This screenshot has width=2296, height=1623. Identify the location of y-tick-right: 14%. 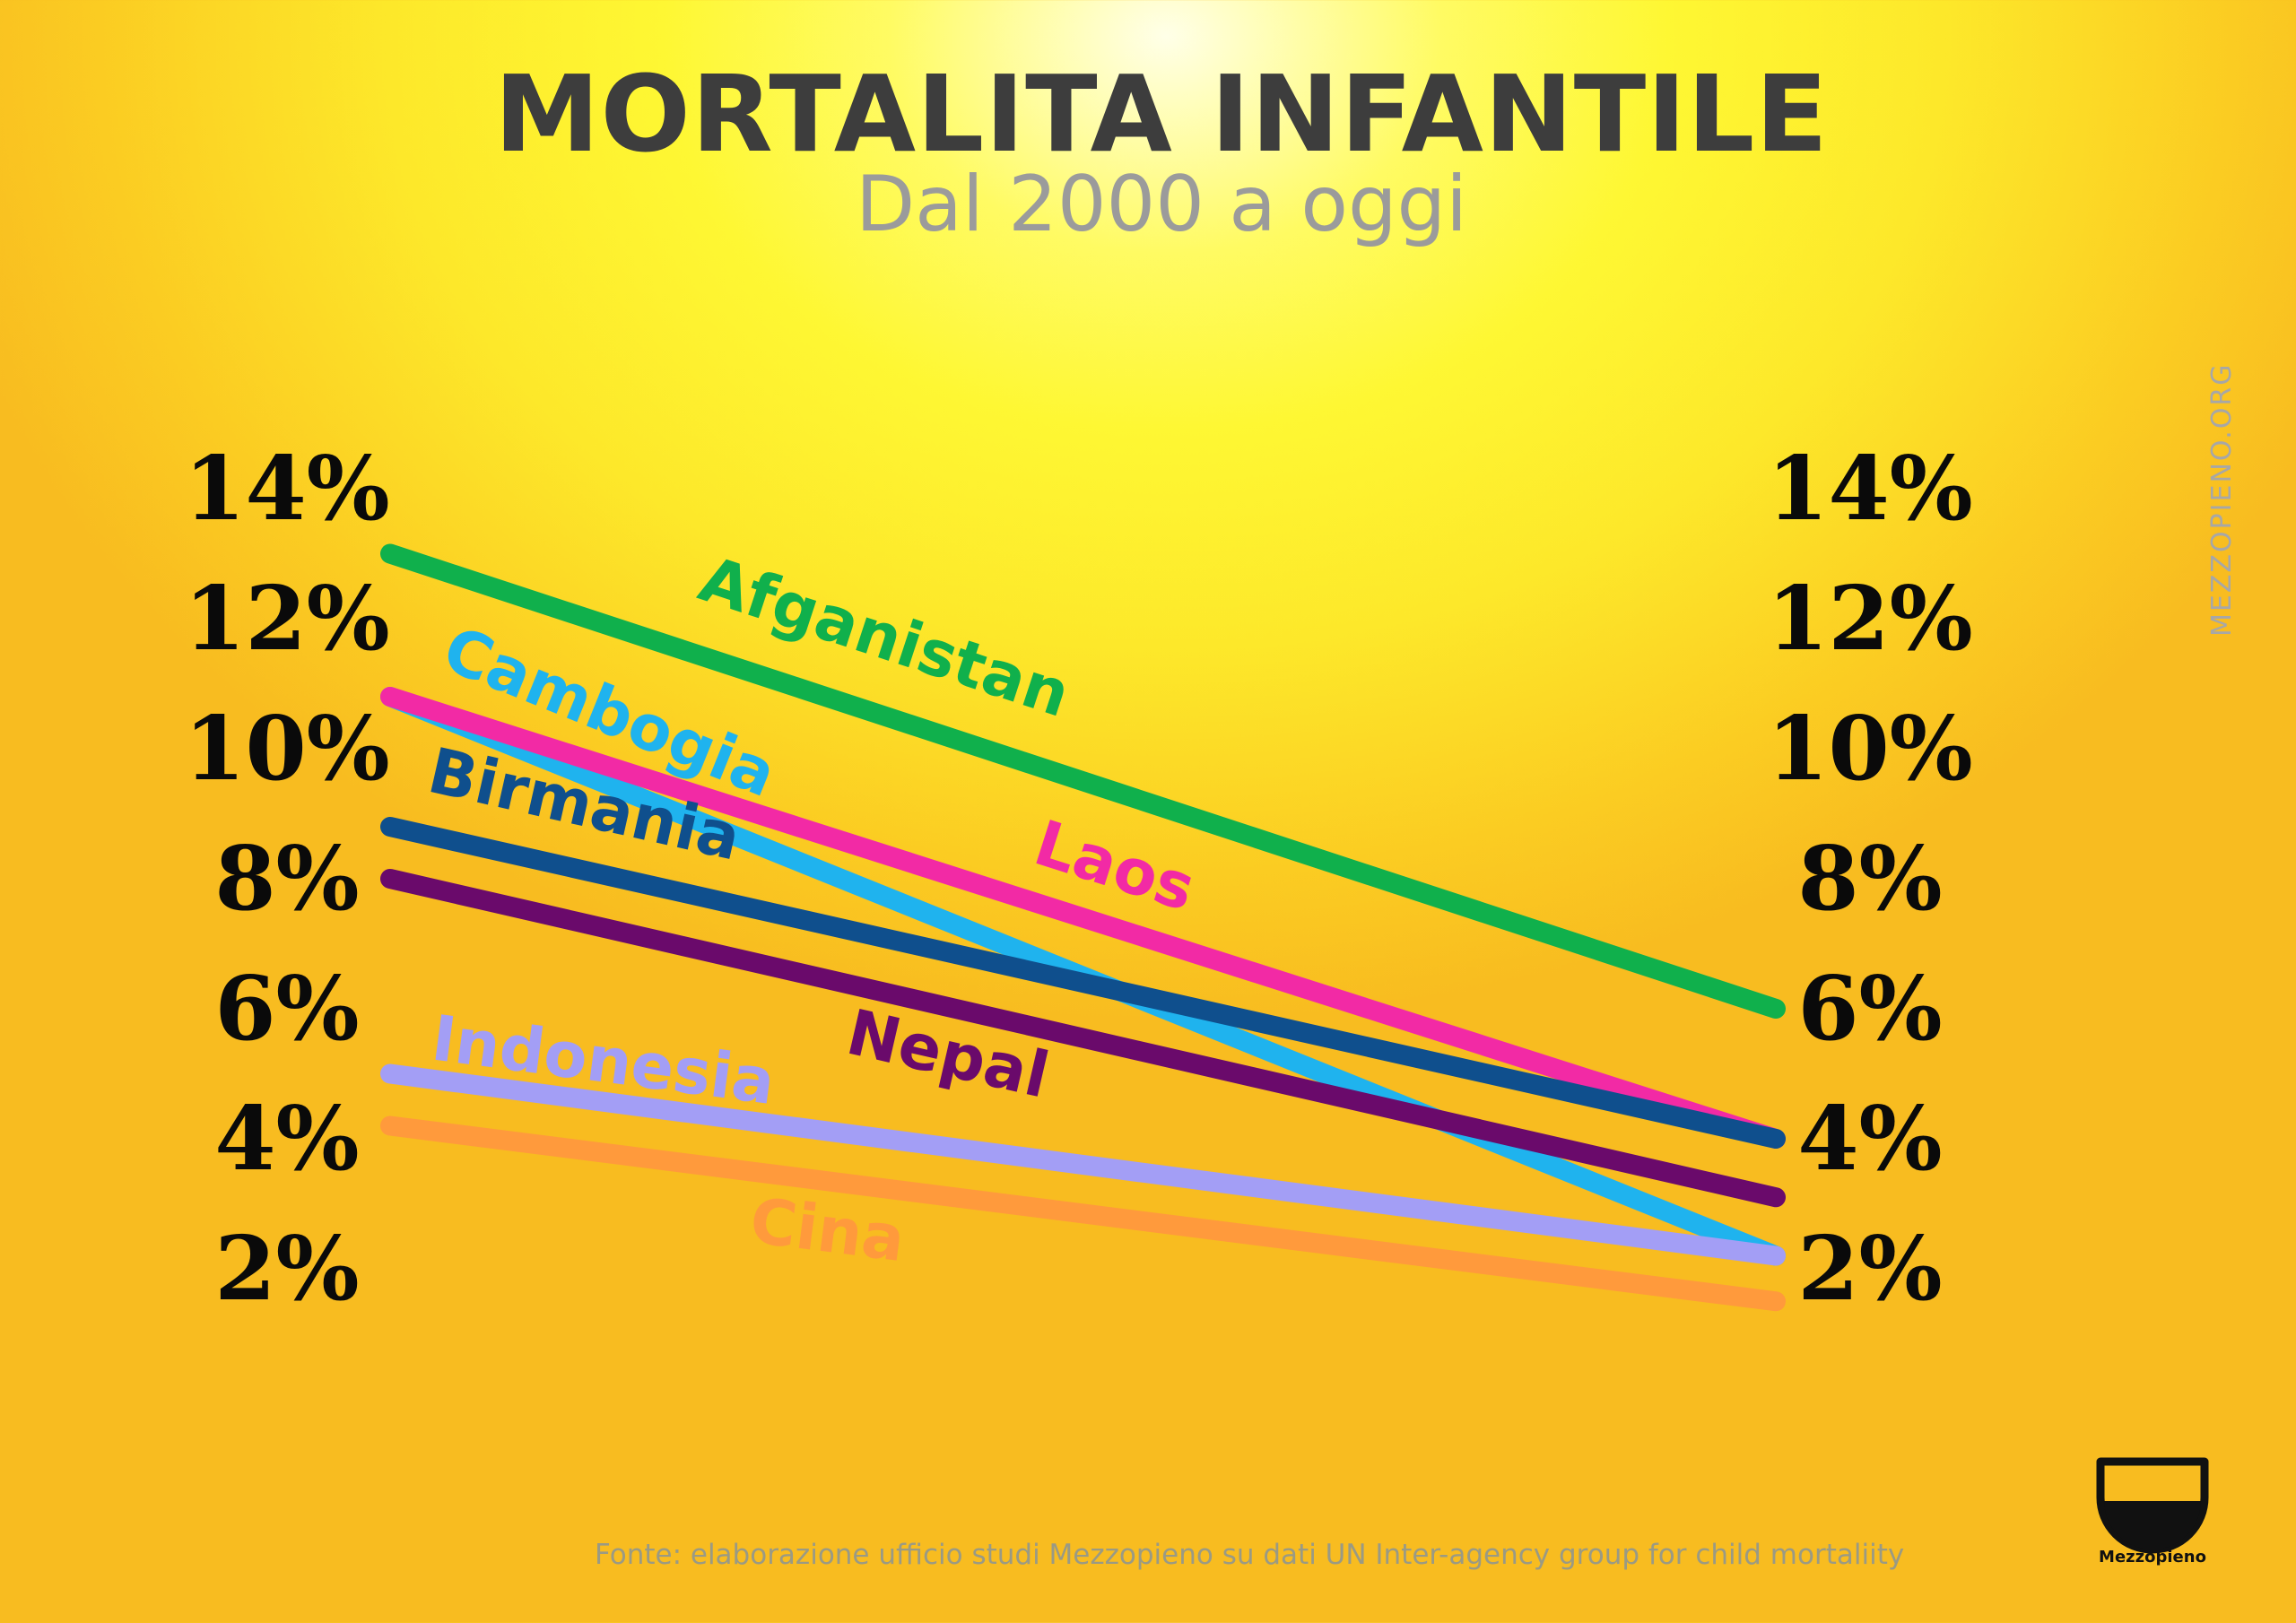
(1870, 489).